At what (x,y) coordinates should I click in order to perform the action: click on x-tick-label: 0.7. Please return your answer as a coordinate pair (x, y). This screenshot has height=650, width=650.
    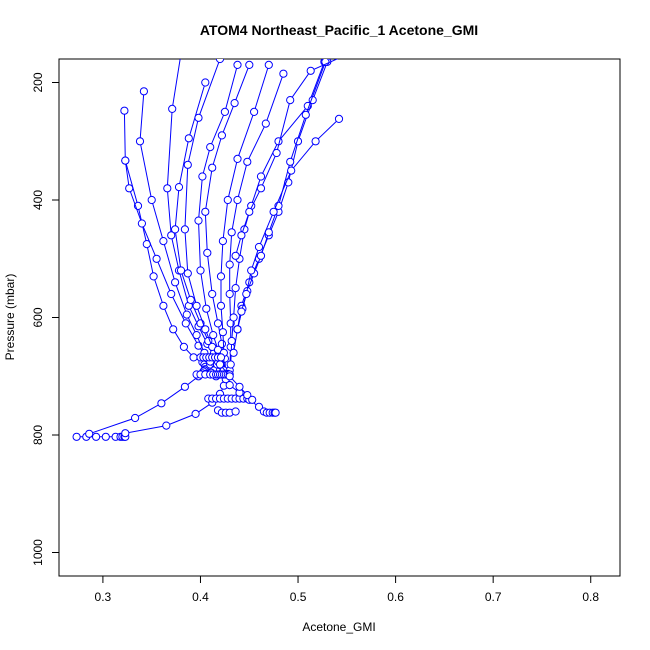
    Looking at the image, I should click on (493, 597).